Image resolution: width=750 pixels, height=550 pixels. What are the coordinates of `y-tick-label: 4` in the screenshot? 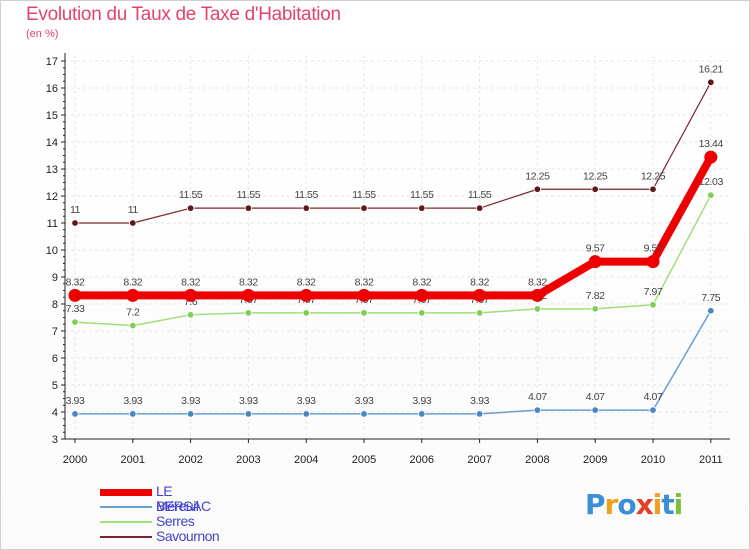 It's located at (55, 413).